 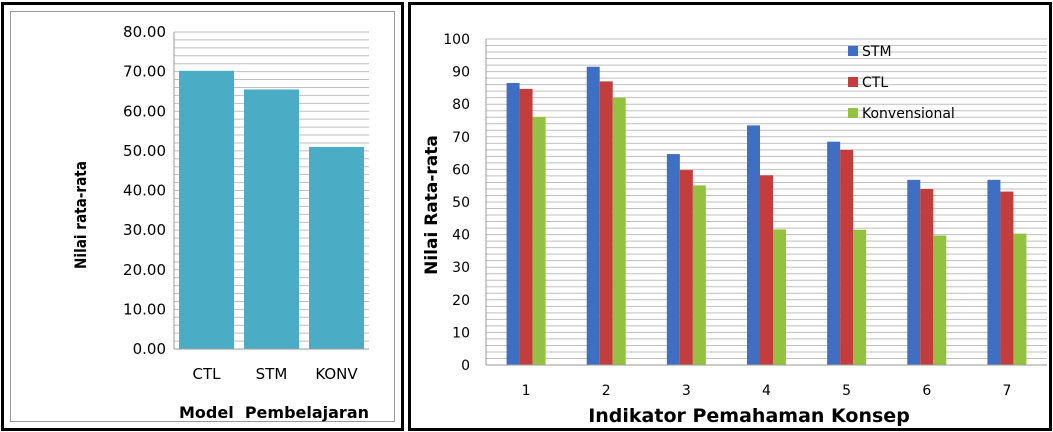 I want to click on x-tick-label: KONV, so click(x=336, y=374).